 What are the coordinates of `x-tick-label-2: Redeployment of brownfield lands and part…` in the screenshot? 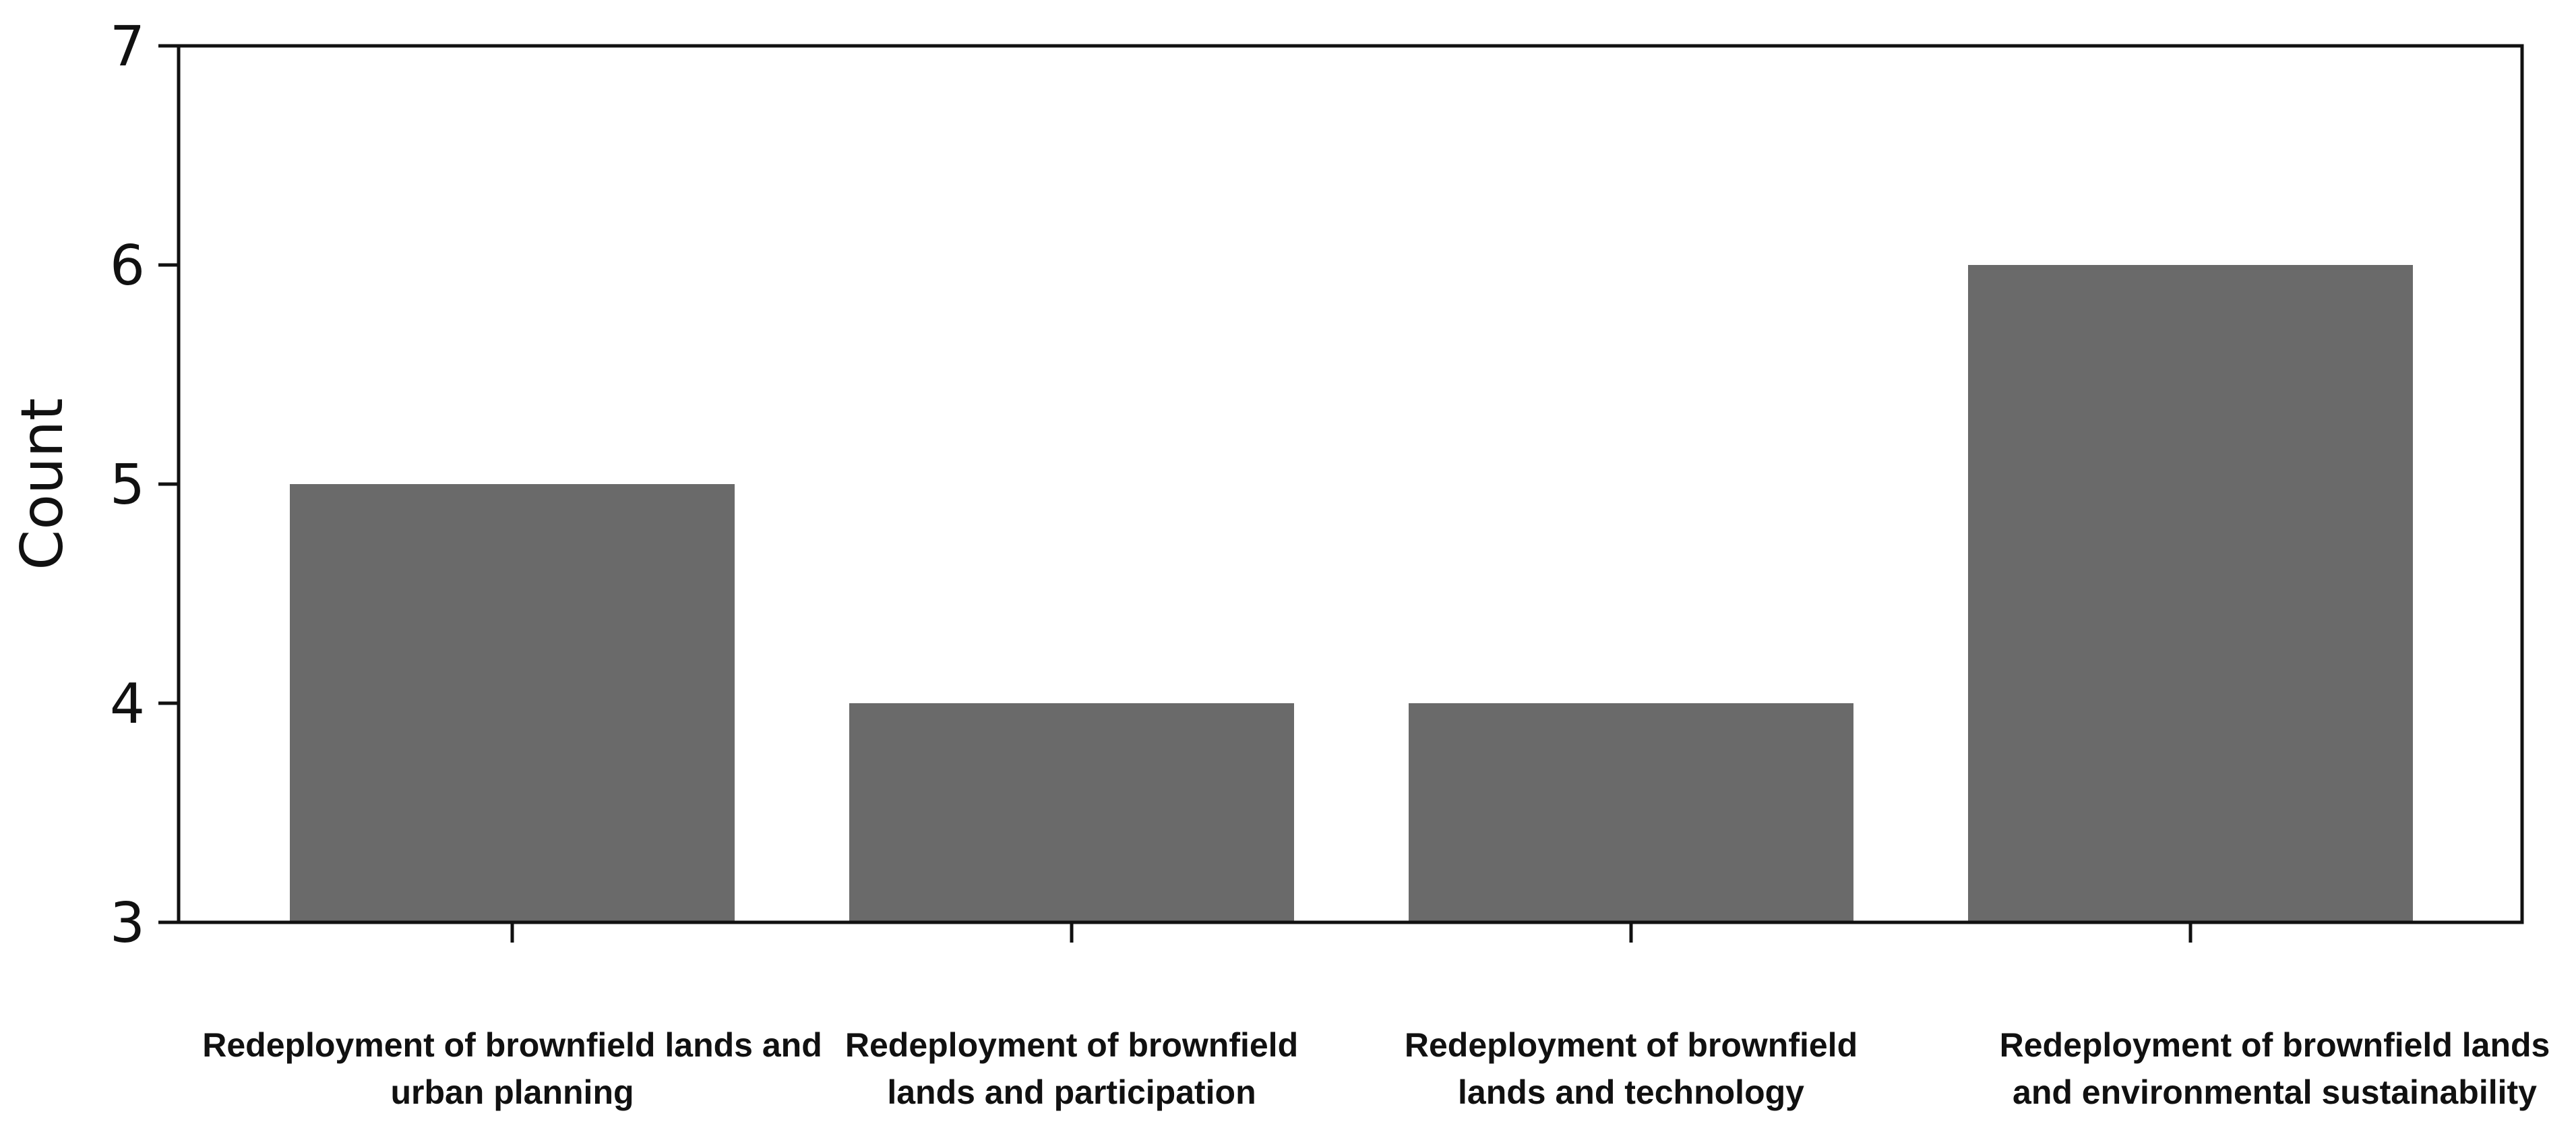 It's located at (1071, 1068).